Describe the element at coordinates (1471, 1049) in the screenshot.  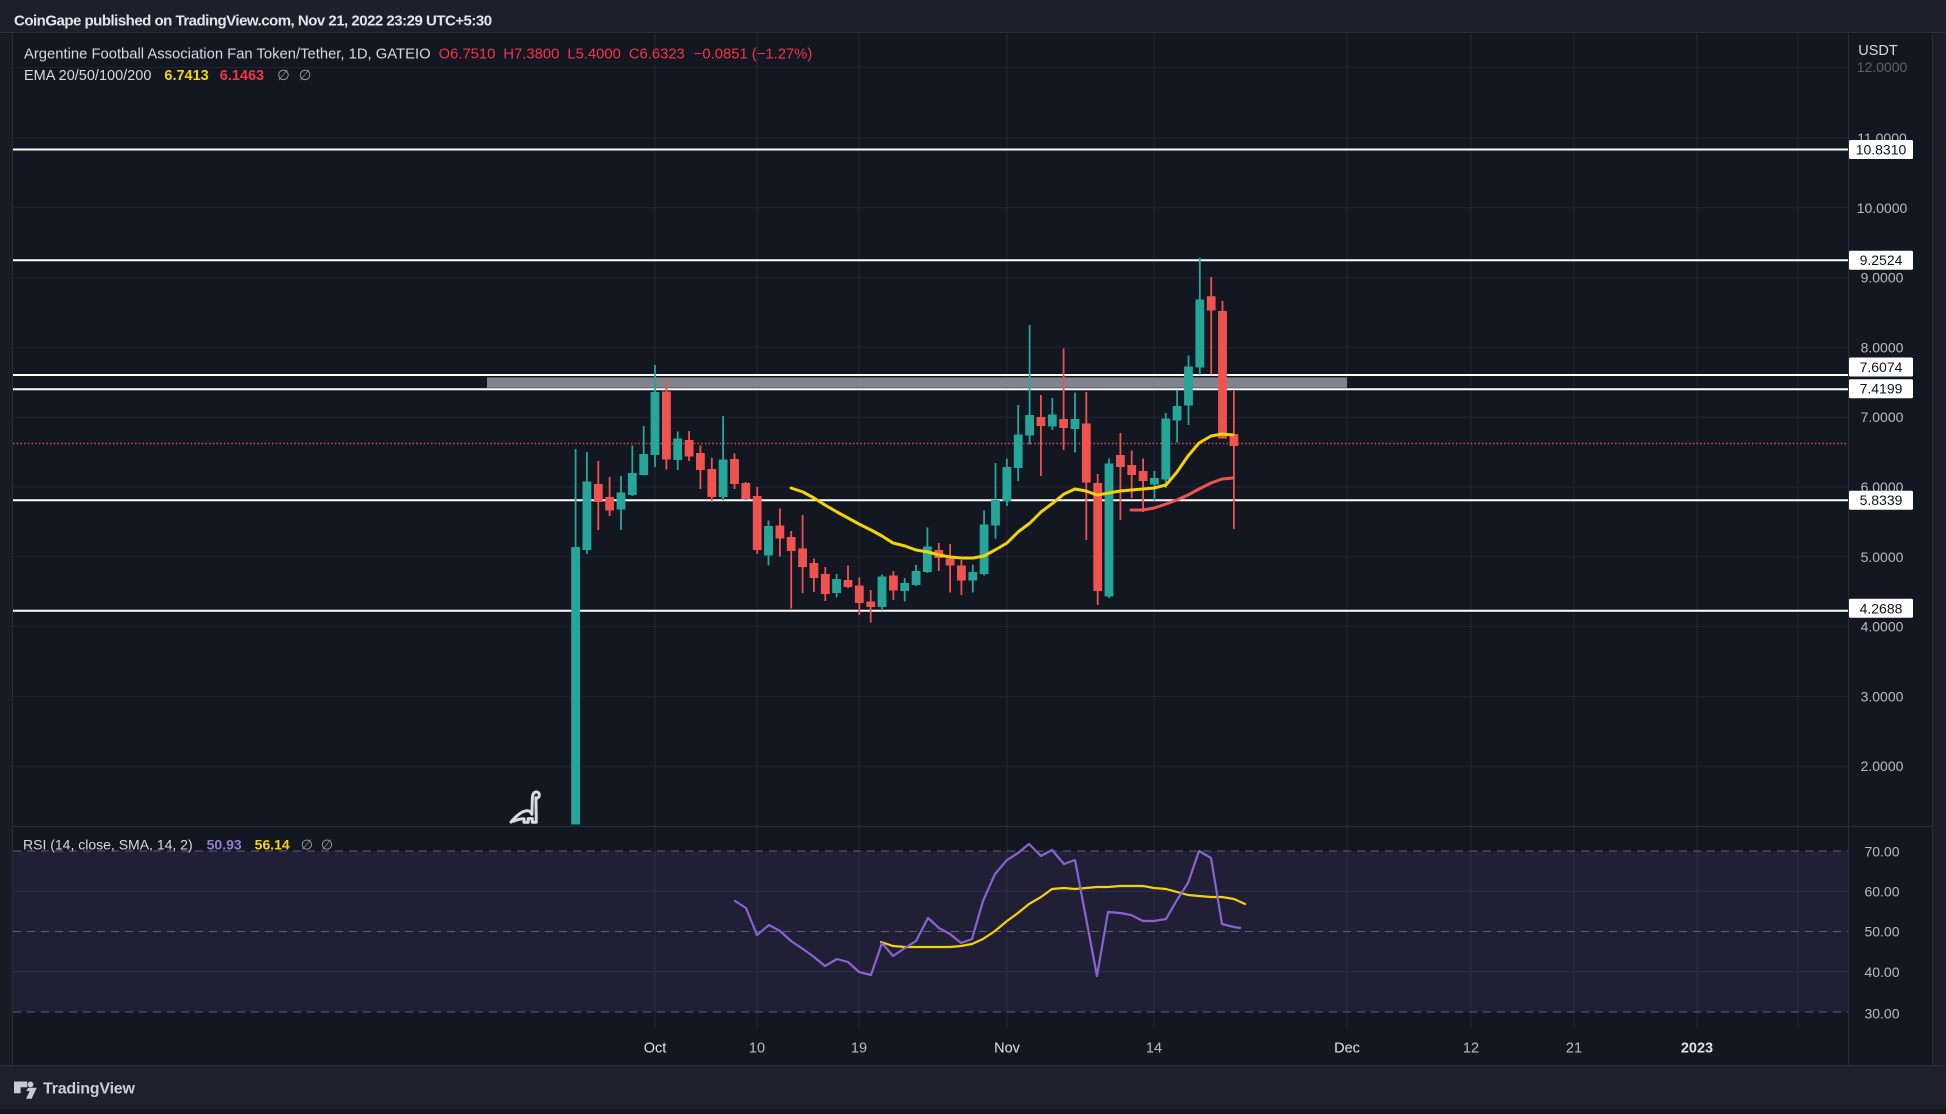
I see `svg-text: 12` at that location.